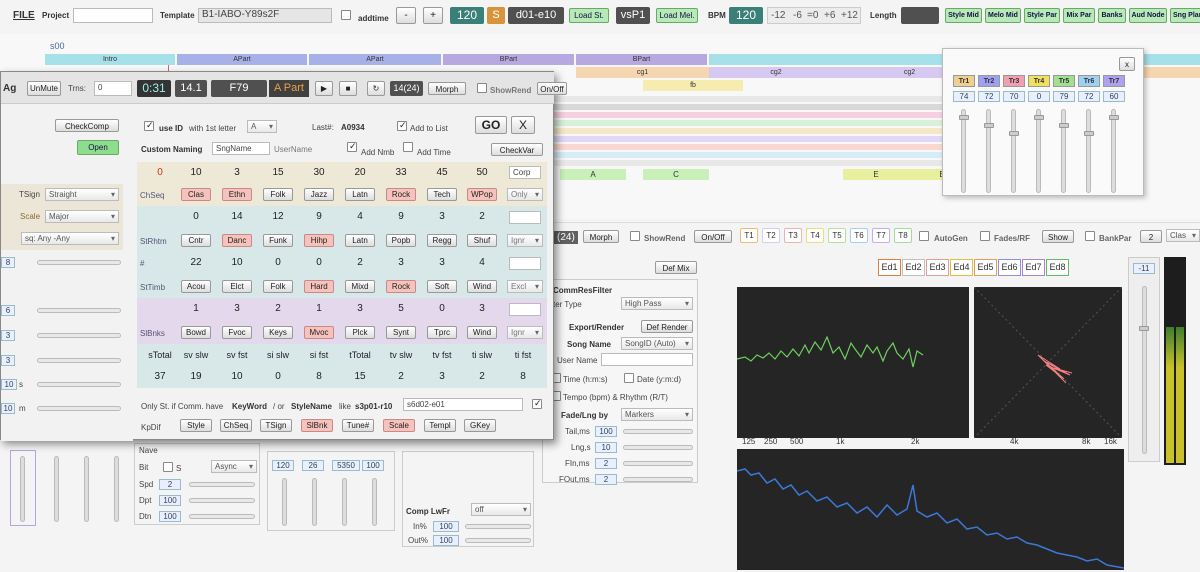 This screenshot has height=572, width=1200. Describe the element at coordinates (830, 15) in the screenshot. I see `transpose-p6: +6` at that location.